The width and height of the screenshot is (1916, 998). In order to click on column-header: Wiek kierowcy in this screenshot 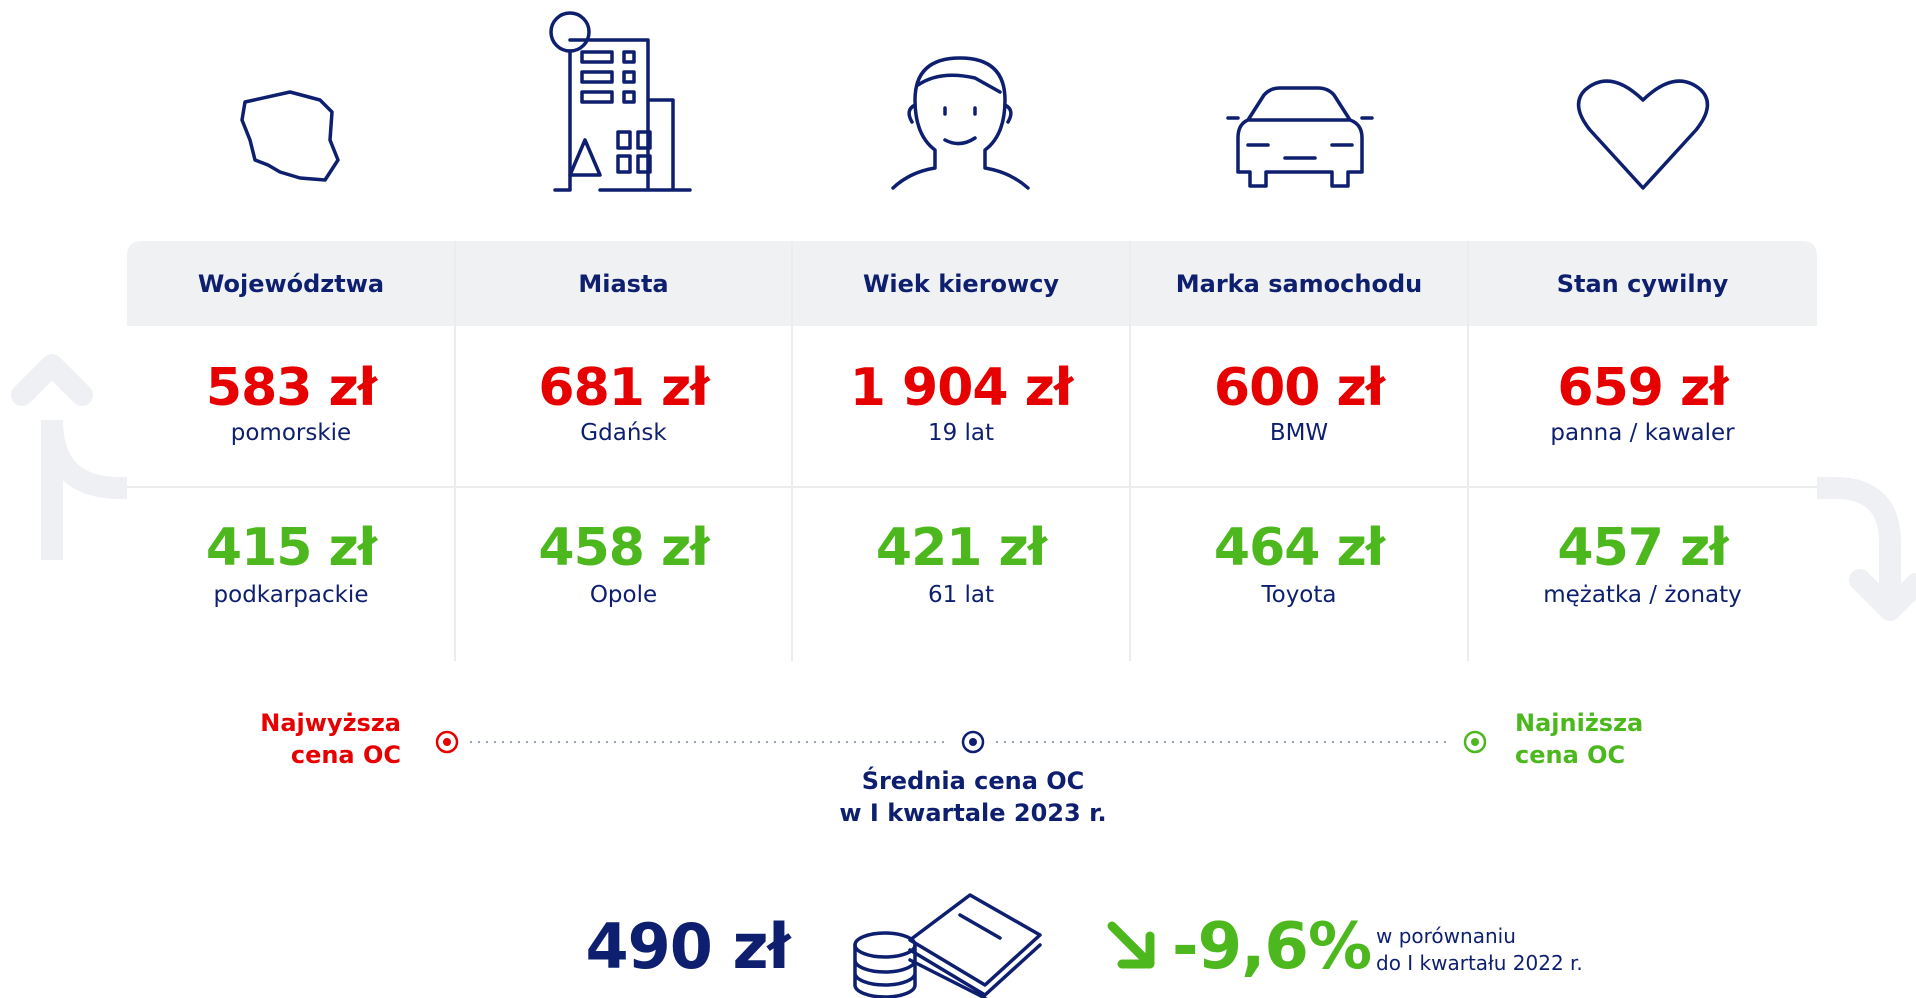, I will do `click(961, 283)`.